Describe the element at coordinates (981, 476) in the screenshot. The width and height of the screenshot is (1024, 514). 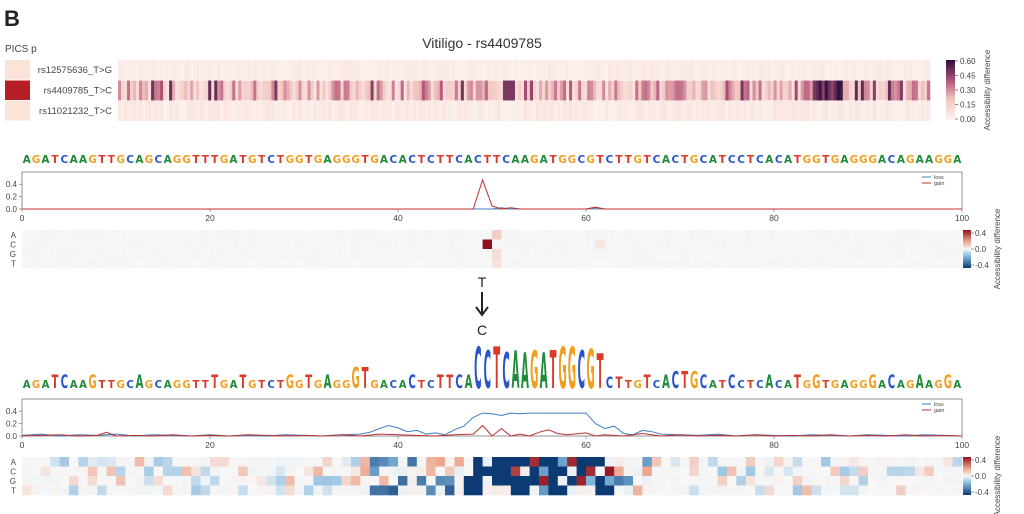
I see `colorbar-tick-label: 0.0` at that location.